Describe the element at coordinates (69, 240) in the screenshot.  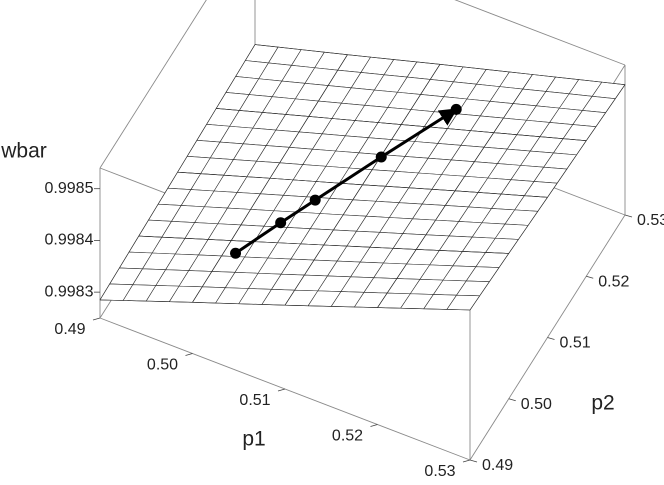
I see `z-tick-label: 0.9984` at that location.